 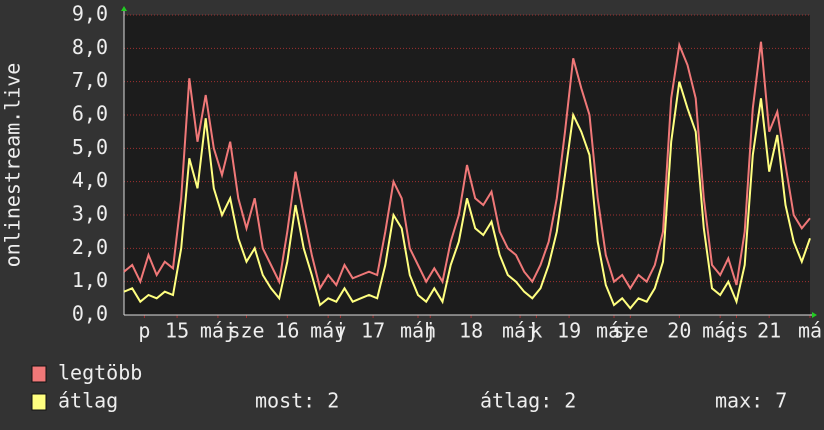 I want to click on x-tick-label: 16, so click(x=287, y=331).